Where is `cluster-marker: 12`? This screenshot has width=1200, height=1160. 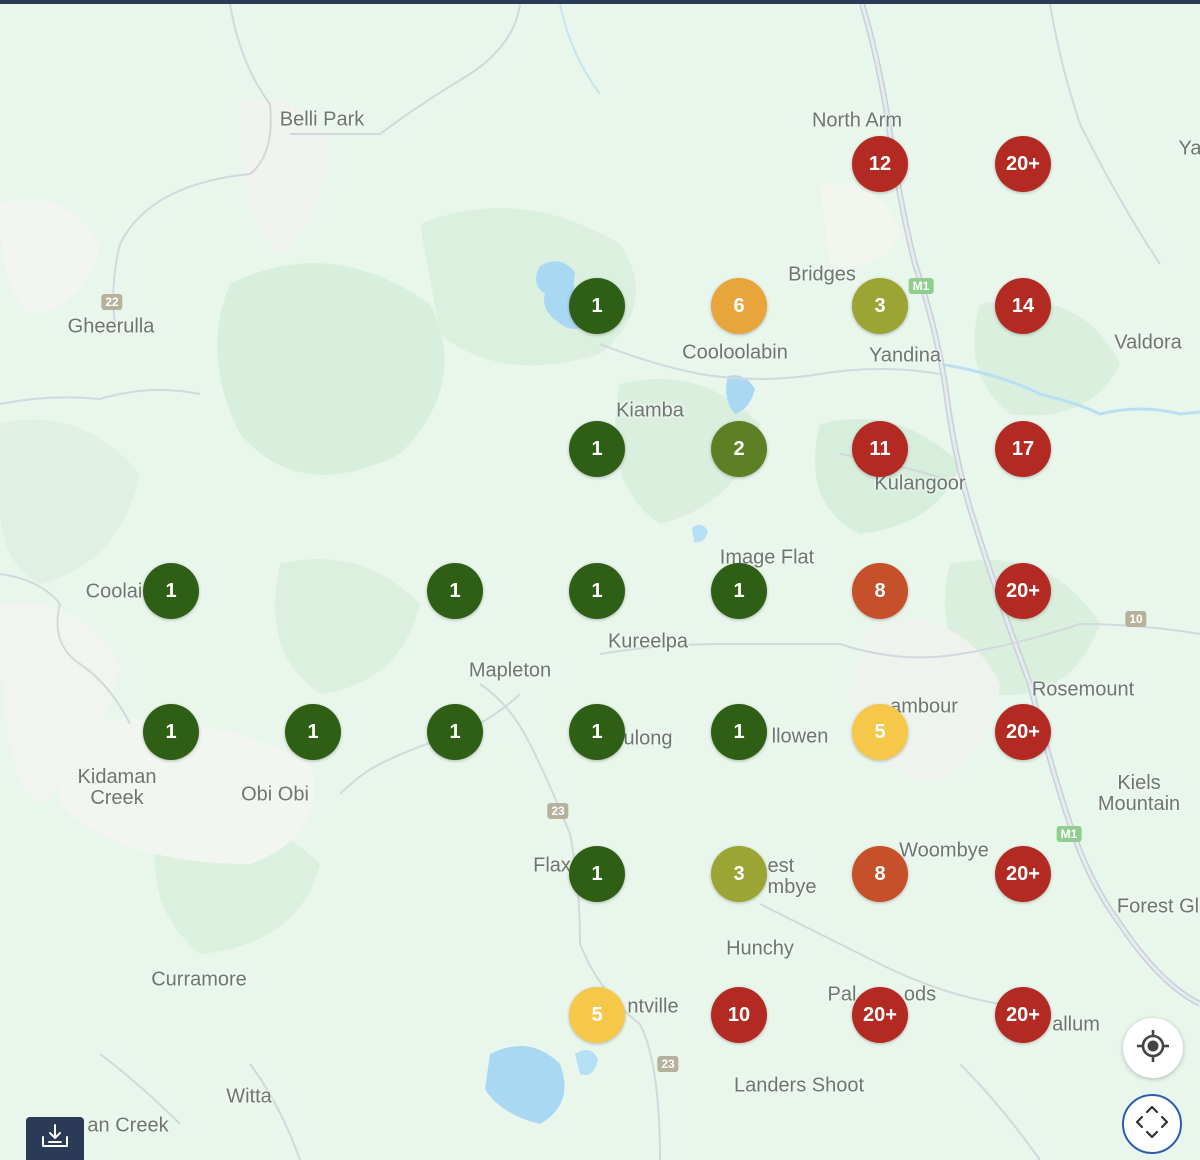 cluster-marker: 12 is located at coordinates (880, 164).